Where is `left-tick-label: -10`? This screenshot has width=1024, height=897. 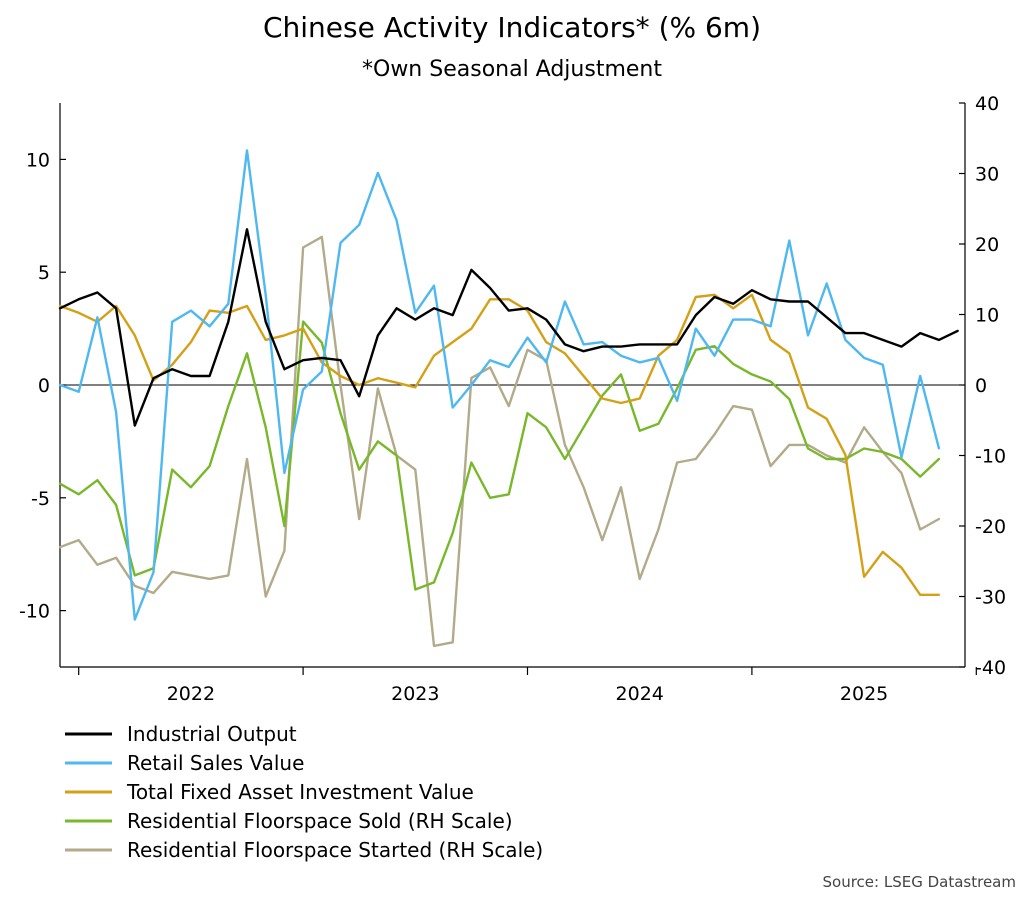 left-tick-label: -10 is located at coordinates (34, 612).